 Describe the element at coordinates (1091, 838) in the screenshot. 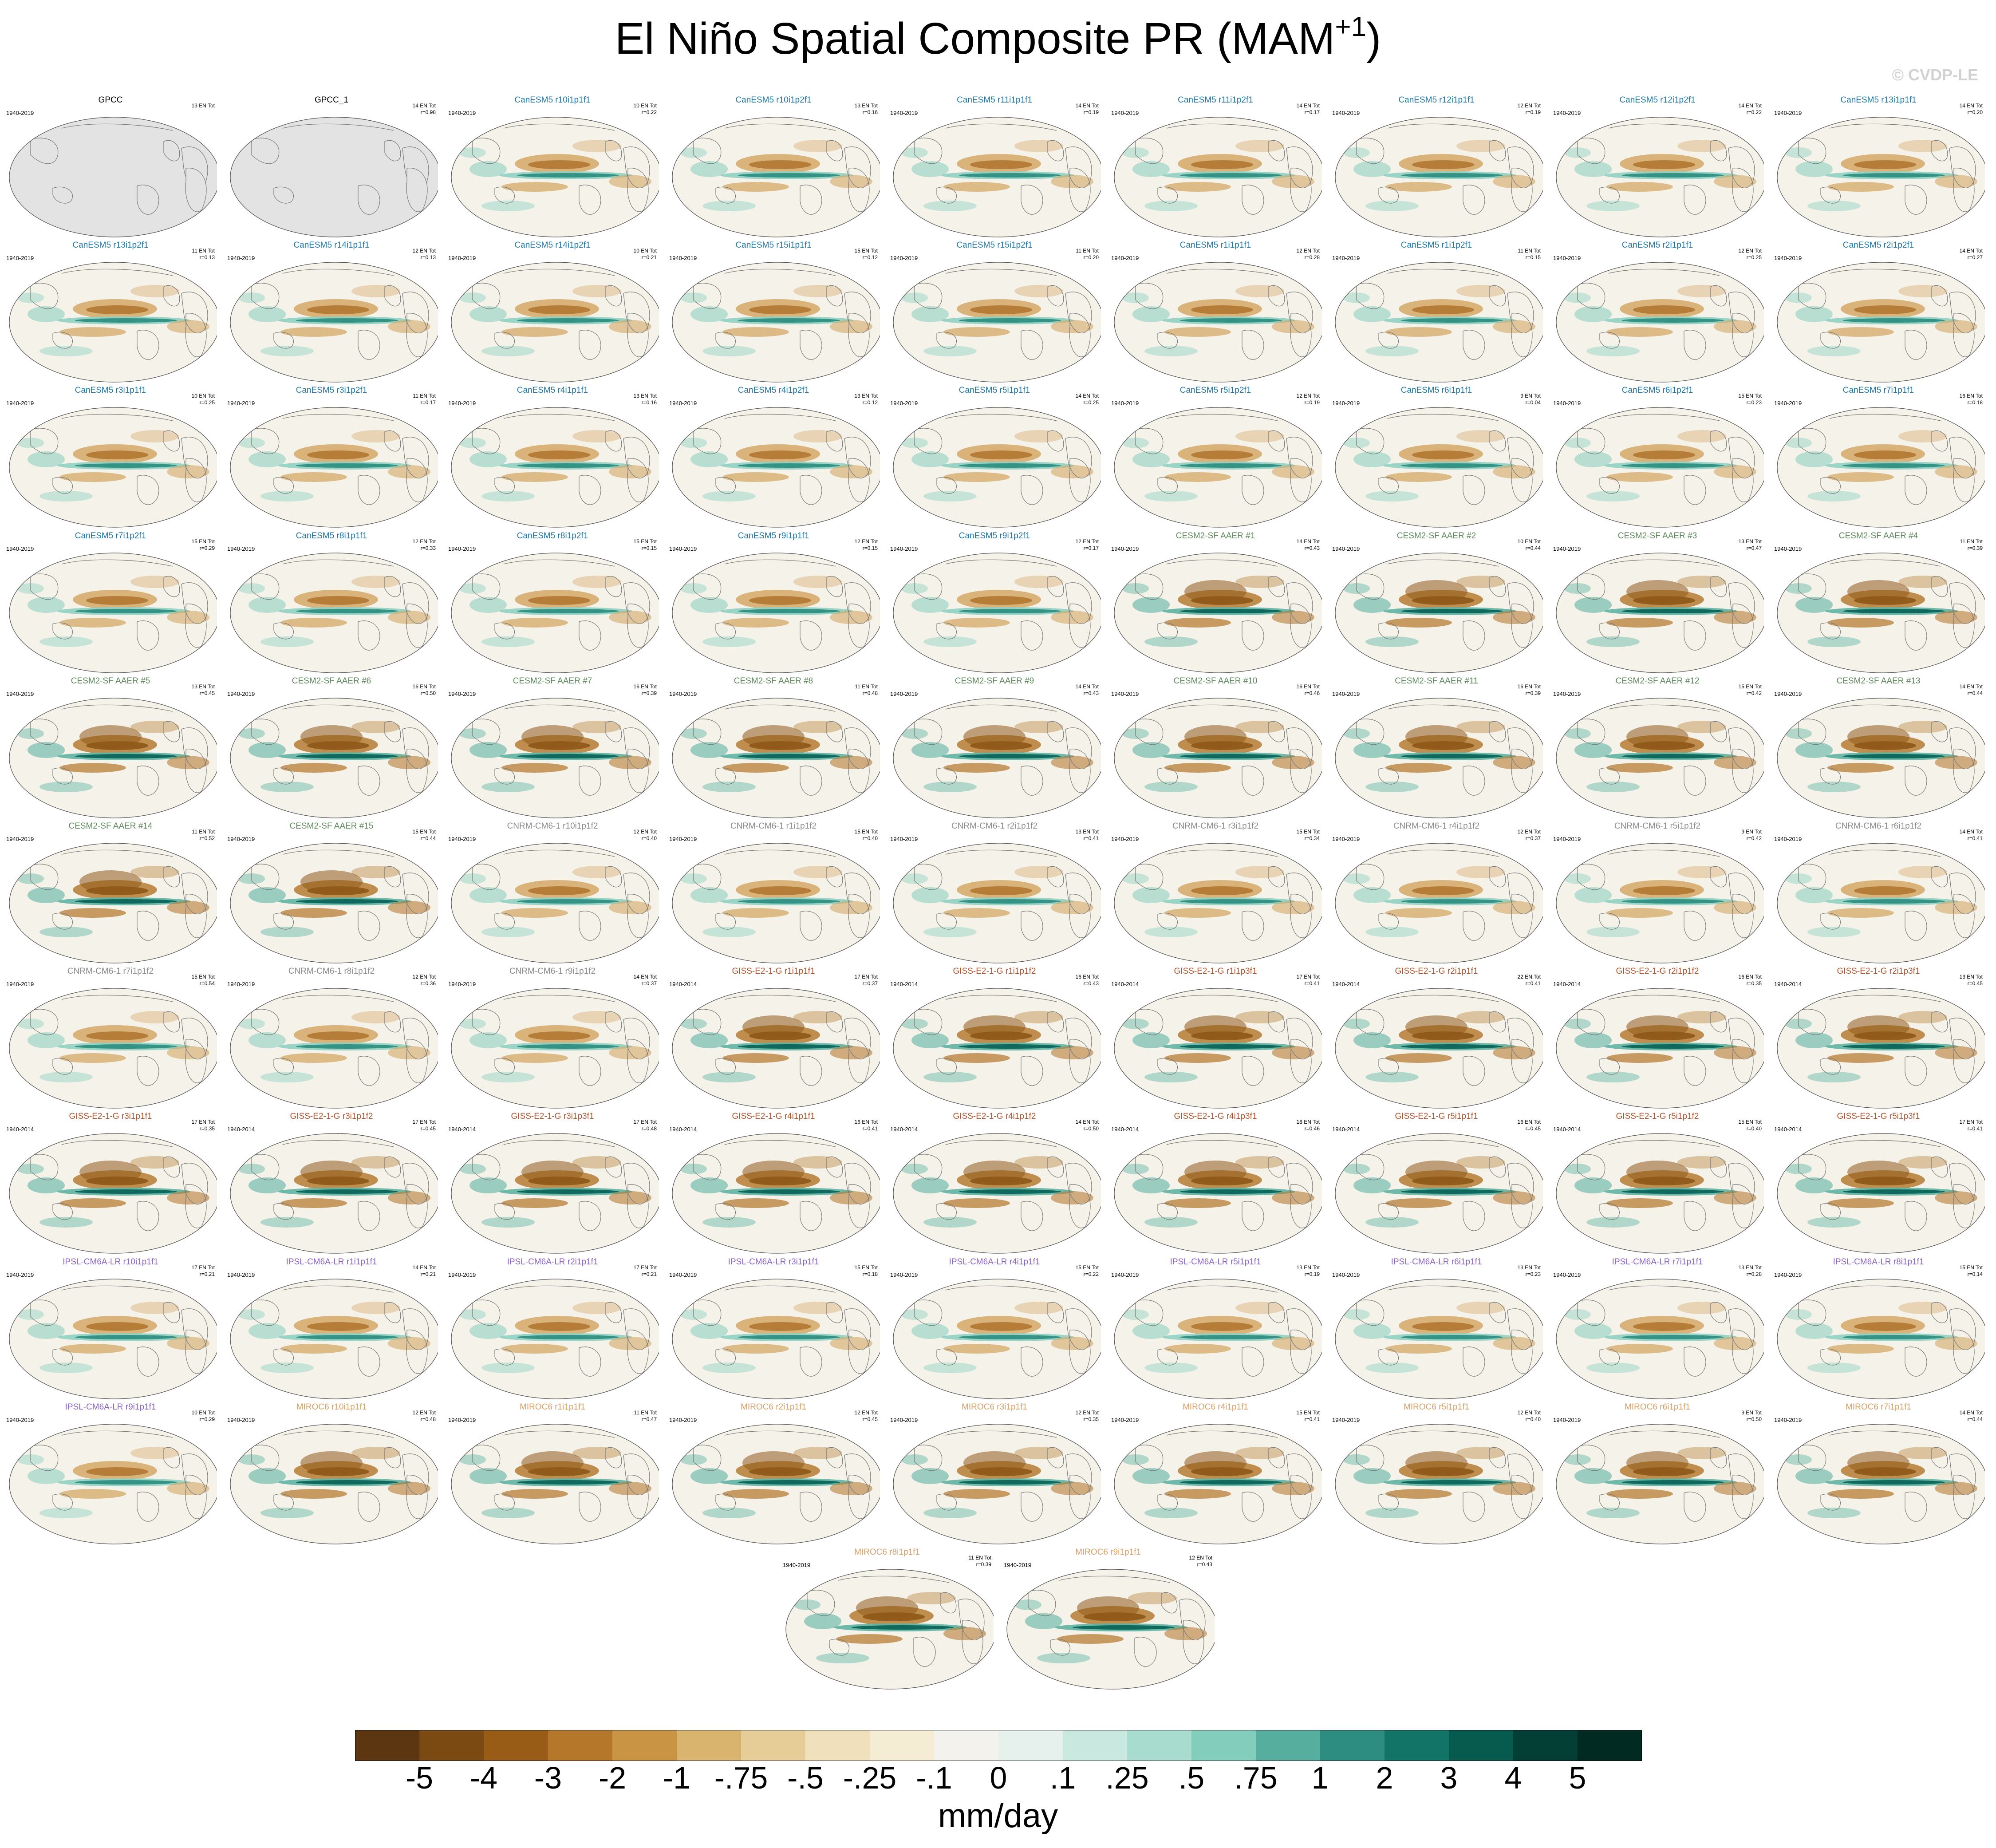

I see `pattern-correlation: r=0.41` at that location.